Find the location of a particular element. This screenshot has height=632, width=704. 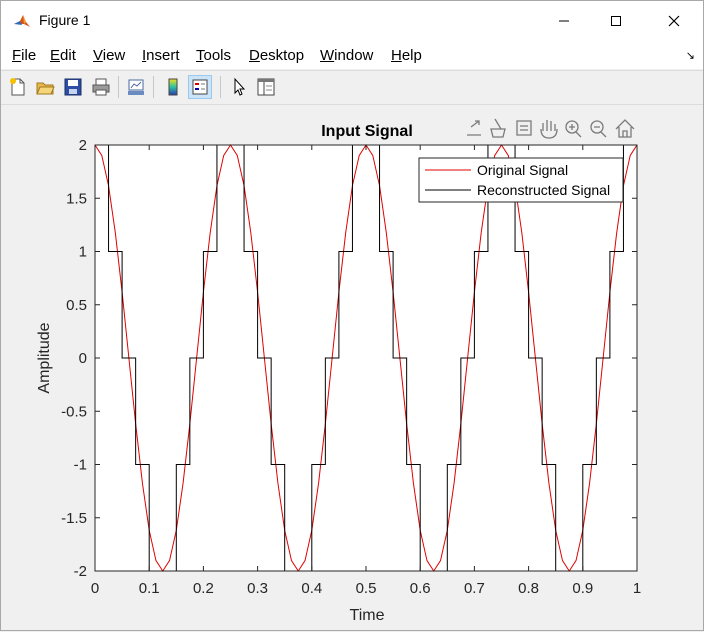

edit-plot-arrow-icon is located at coordinates (240, 86).